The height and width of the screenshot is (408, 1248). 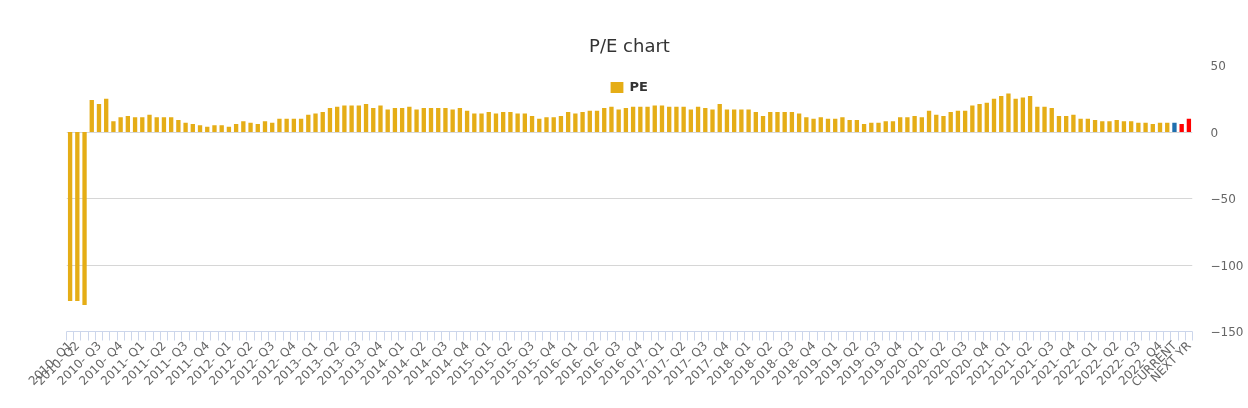 I want to click on chart-title: P/E chart, so click(x=629, y=45).